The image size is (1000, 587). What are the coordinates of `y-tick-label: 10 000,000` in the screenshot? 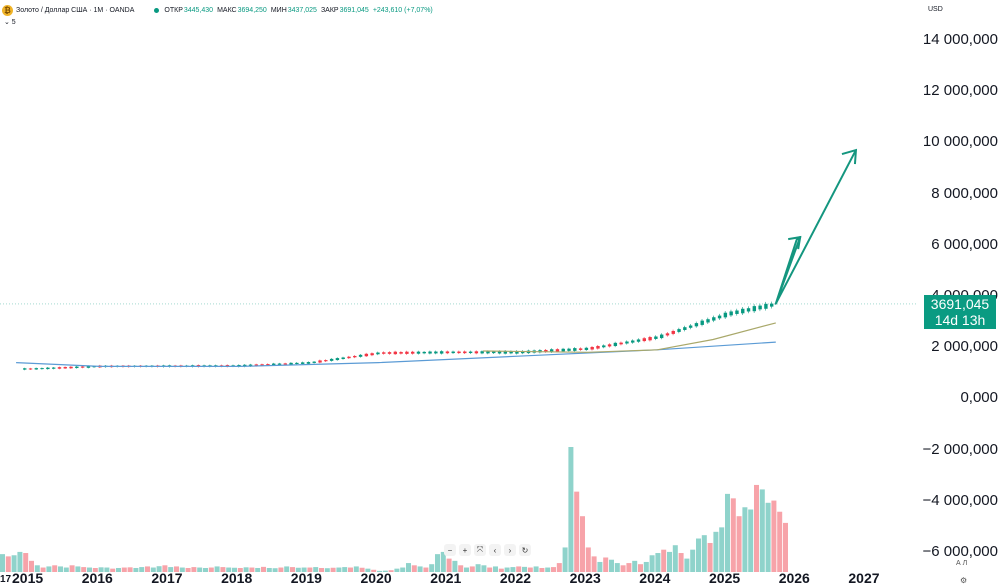 It's located at (960, 142).